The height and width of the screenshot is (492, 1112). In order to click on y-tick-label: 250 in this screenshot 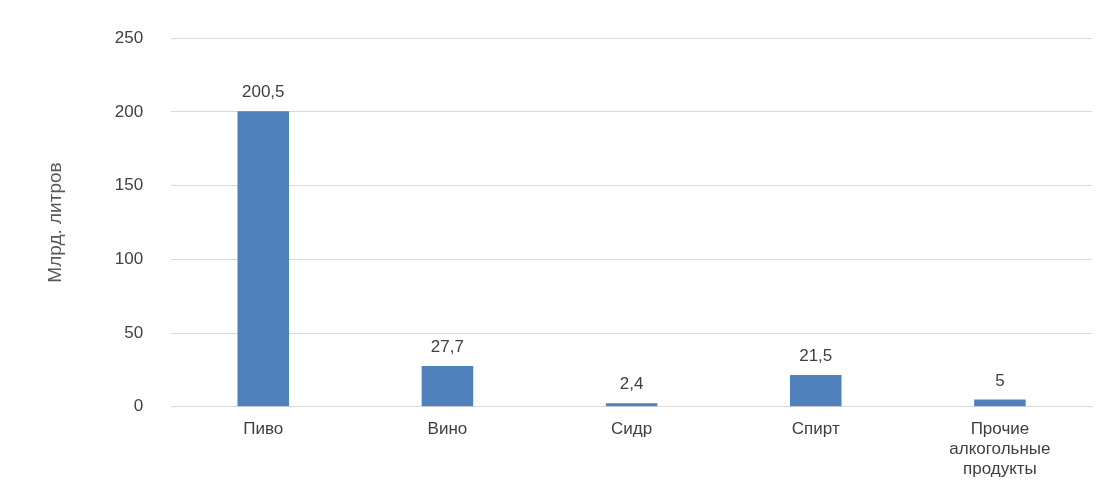, I will do `click(129, 37)`.